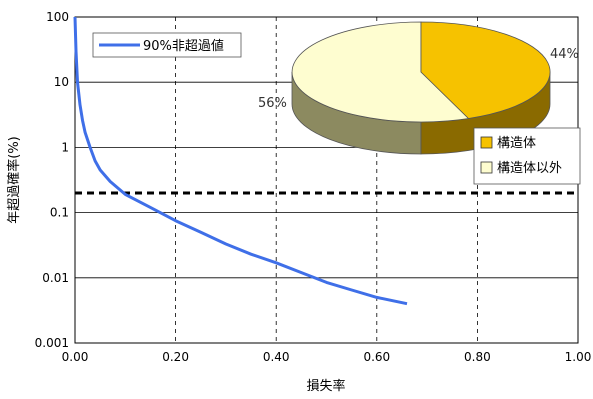  What do you see at coordinates (175, 357) in the screenshot?
I see `x-tick-label-1: 0.20` at bounding box center [175, 357].